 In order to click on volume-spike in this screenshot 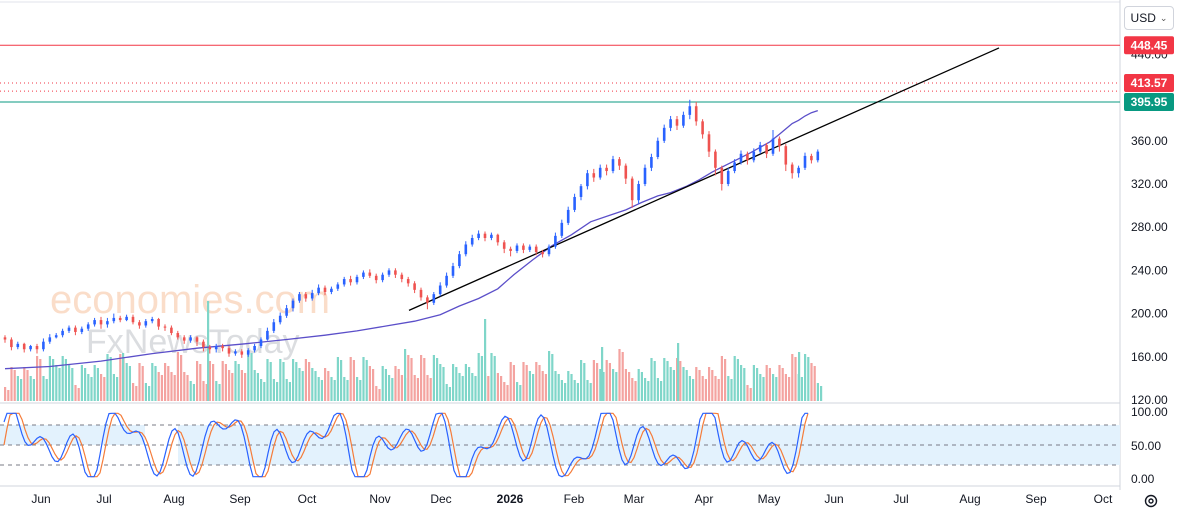, I will do `click(208, 351)`.